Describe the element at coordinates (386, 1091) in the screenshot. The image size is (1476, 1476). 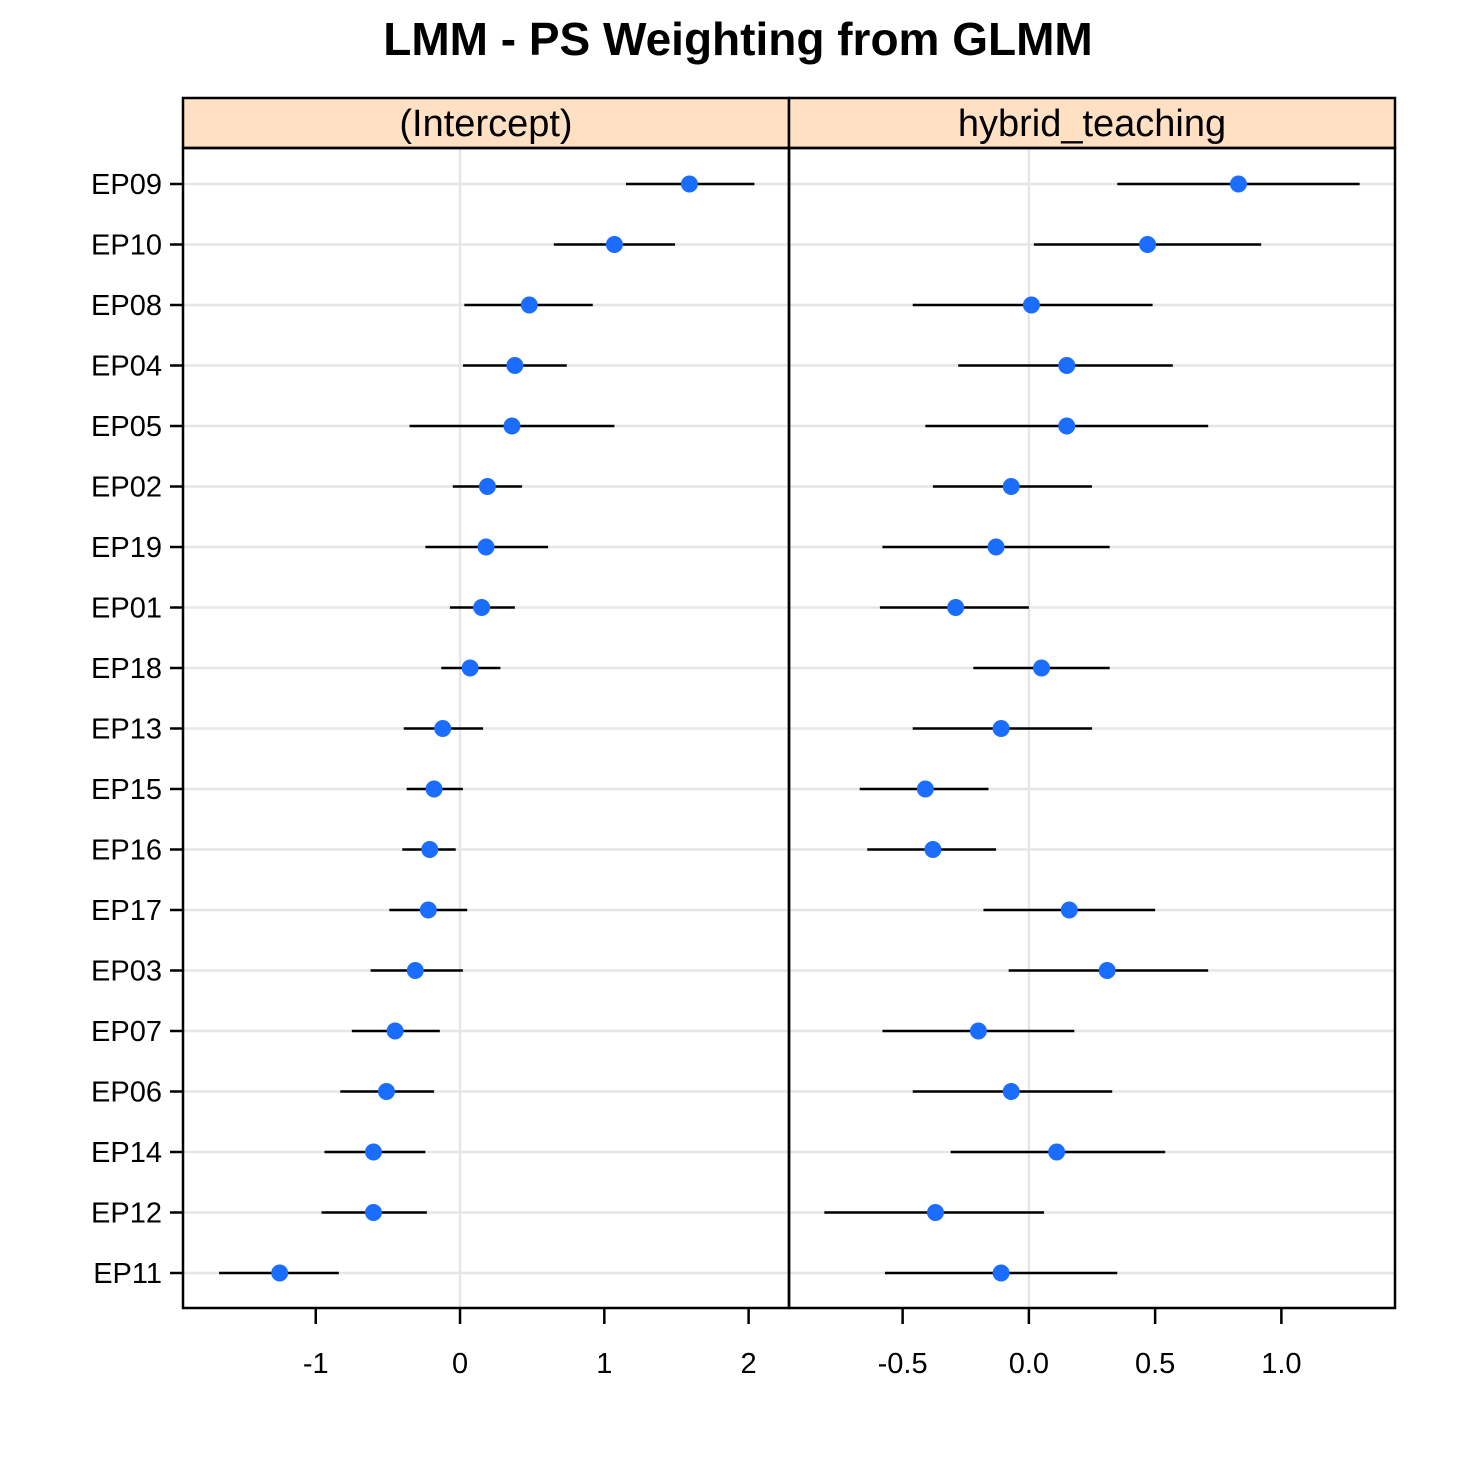
I see `point-intercept-ep06` at that location.